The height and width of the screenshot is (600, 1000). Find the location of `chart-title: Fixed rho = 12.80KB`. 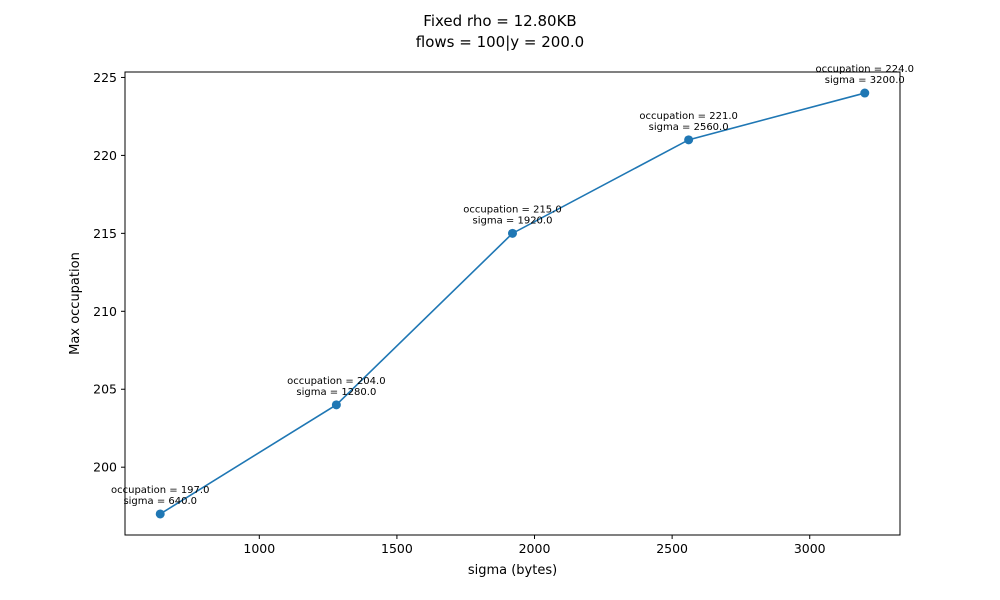

chart-title: Fixed rho = 12.80KB is located at coordinates (499, 21).